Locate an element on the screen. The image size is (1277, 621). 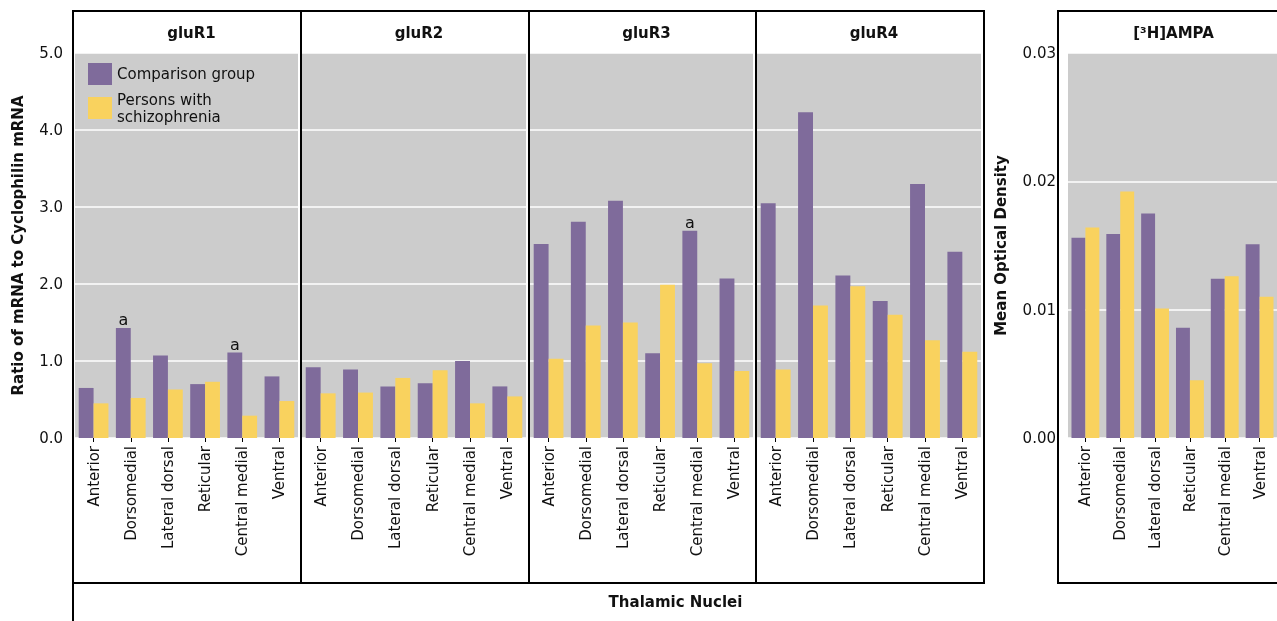
y-tick-label: 3.0 is located at coordinates (51, 207).